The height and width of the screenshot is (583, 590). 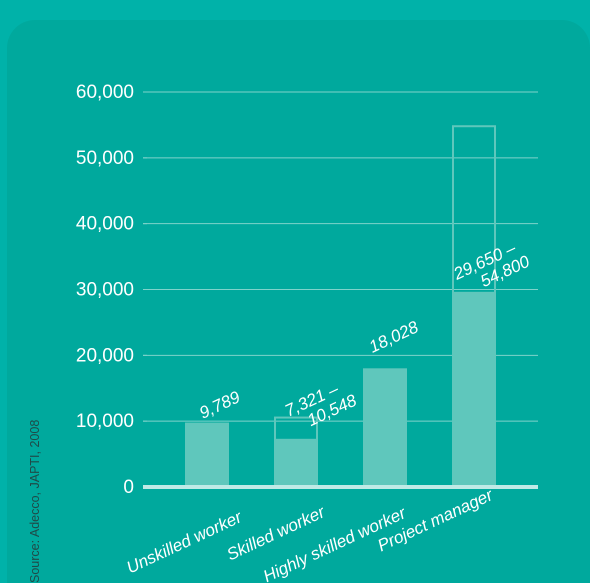 What do you see at coordinates (105, 421) in the screenshot?
I see `y-tick-label: 10,000` at bounding box center [105, 421].